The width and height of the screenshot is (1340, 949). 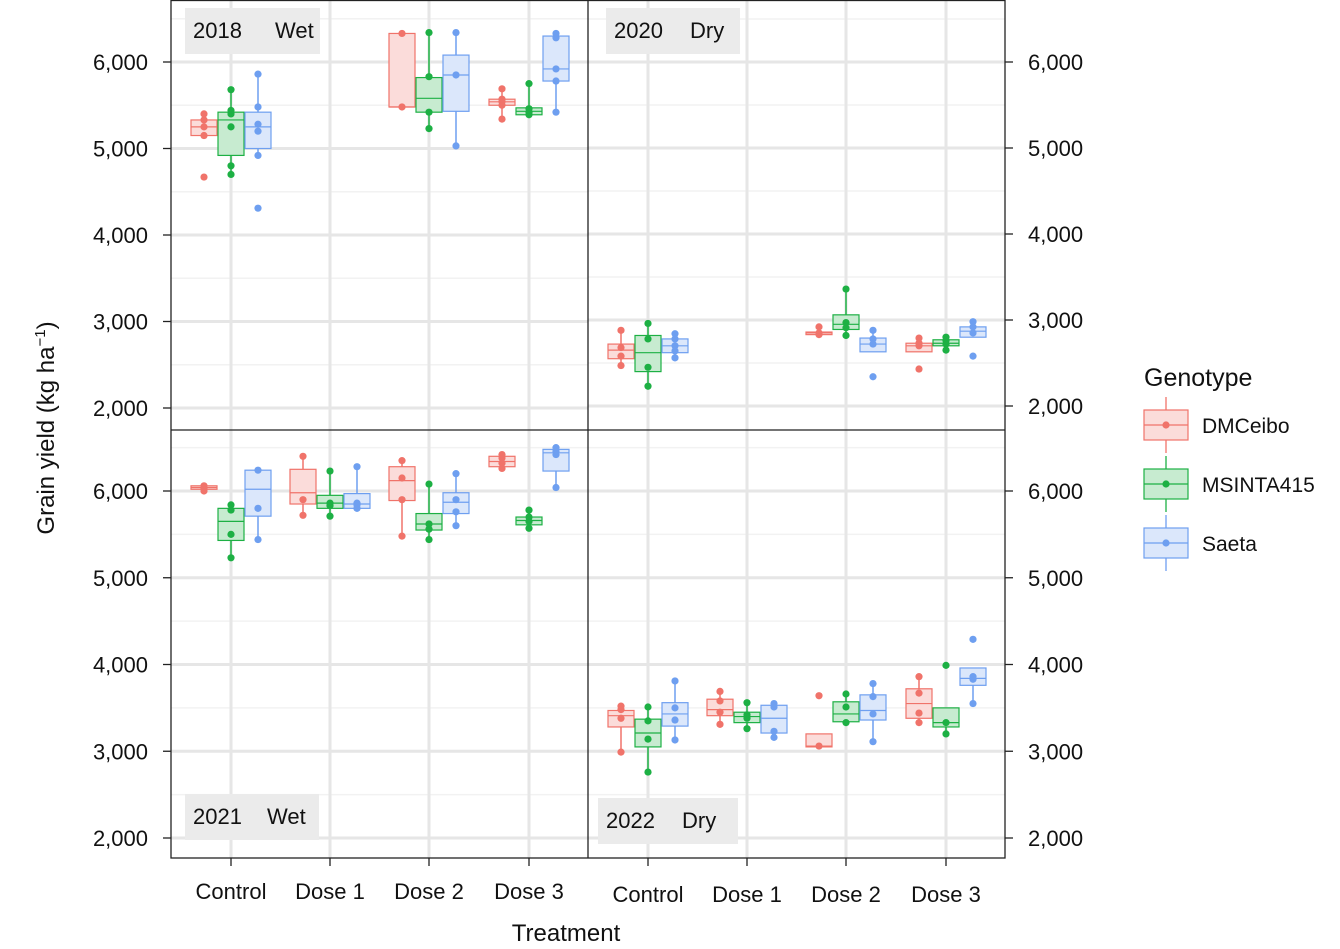 What do you see at coordinates (946, 894) in the screenshot?
I see `x-tick-label: Dose 3` at bounding box center [946, 894].